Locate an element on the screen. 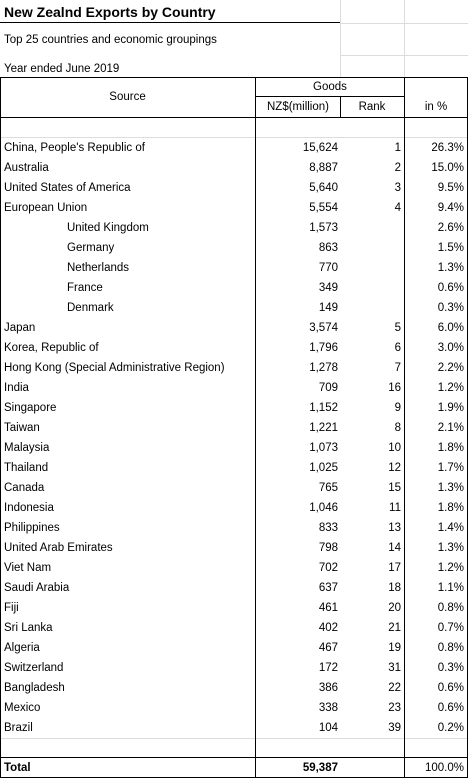 The height and width of the screenshot is (778, 468). row-rank: 6 is located at coordinates (397, 348).